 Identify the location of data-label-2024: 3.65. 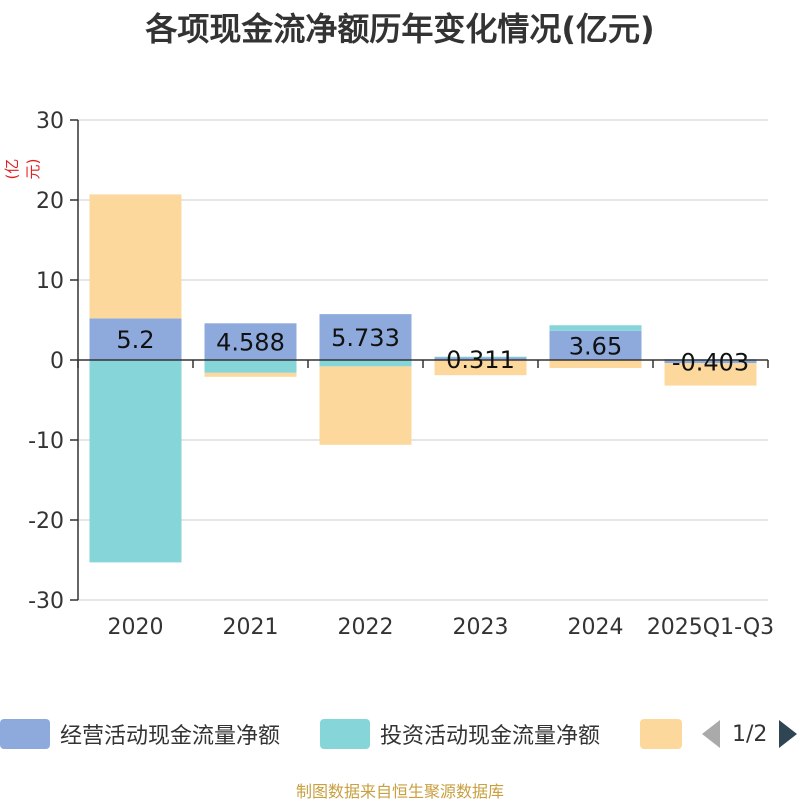
(595, 346).